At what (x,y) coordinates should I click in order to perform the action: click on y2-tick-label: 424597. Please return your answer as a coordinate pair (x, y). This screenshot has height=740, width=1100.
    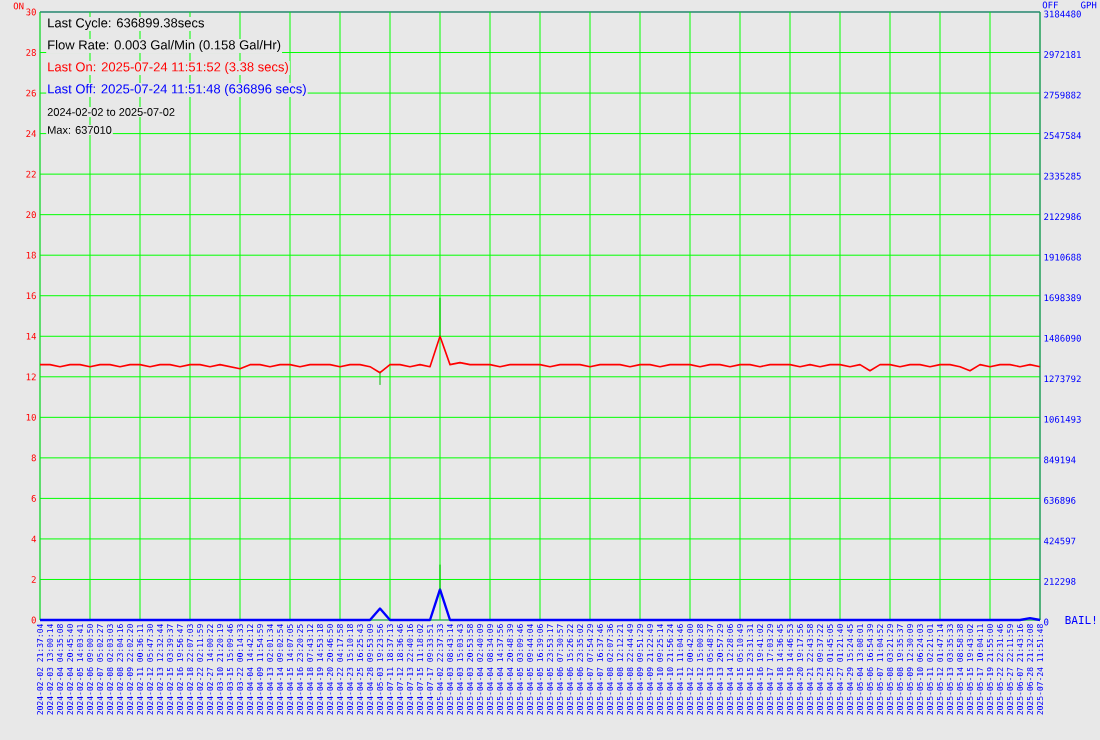
    Looking at the image, I should click on (1059, 541).